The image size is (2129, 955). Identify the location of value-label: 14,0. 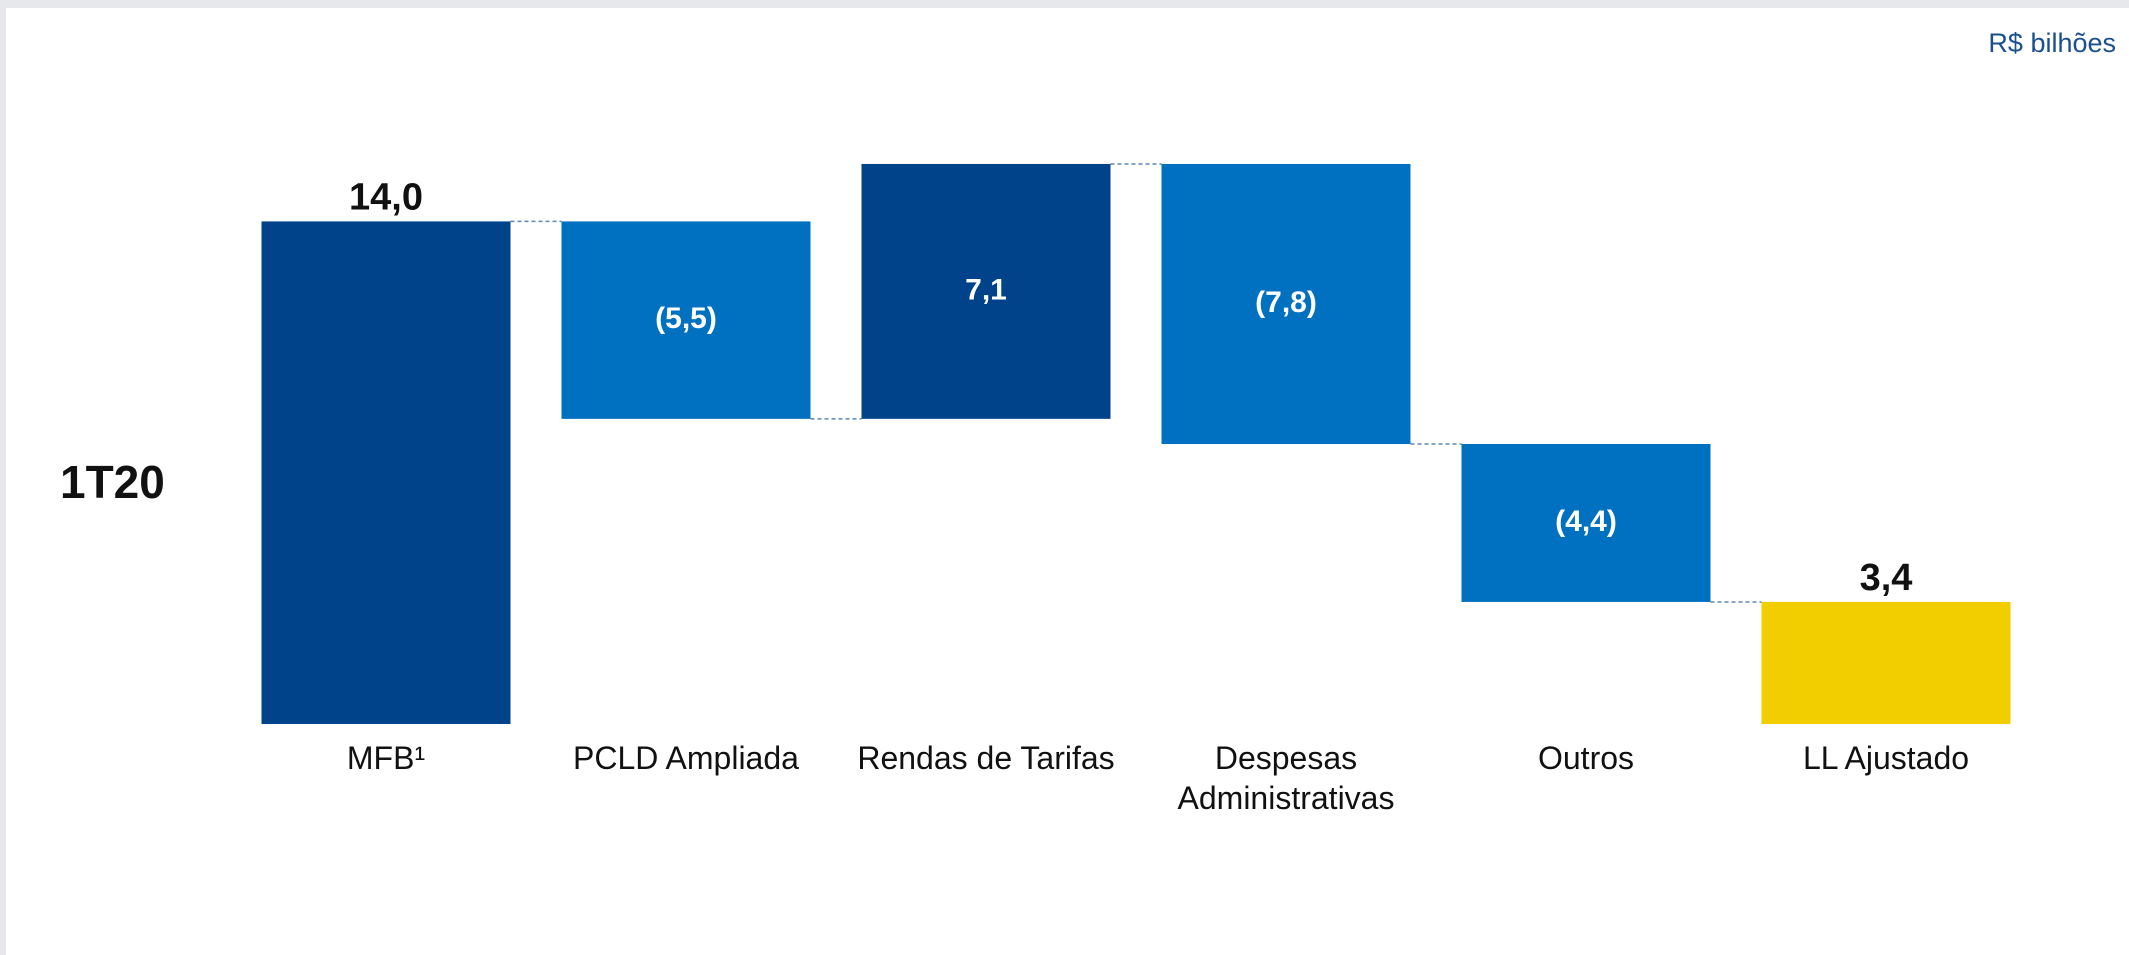
(386, 197).